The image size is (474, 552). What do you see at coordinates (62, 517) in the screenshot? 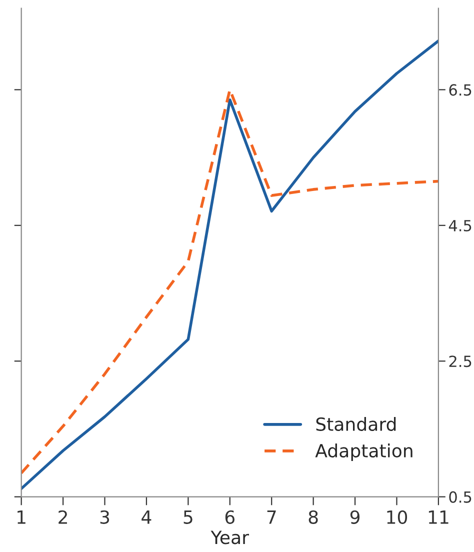
I see `x-tick-label: 2` at bounding box center [62, 517].